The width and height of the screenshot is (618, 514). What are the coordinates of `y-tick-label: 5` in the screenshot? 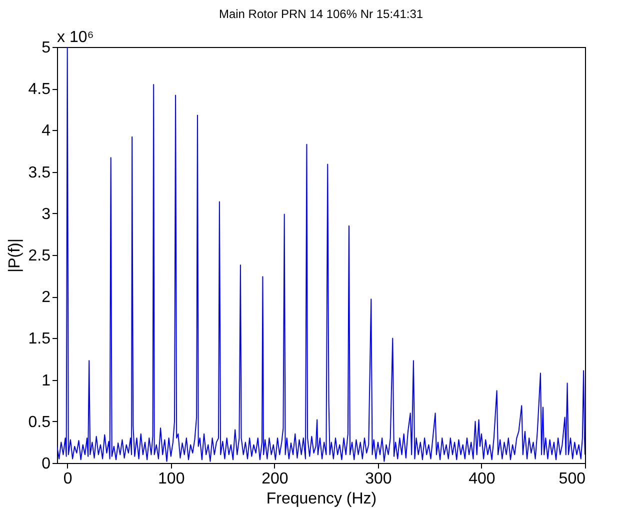 It's located at (46, 48).